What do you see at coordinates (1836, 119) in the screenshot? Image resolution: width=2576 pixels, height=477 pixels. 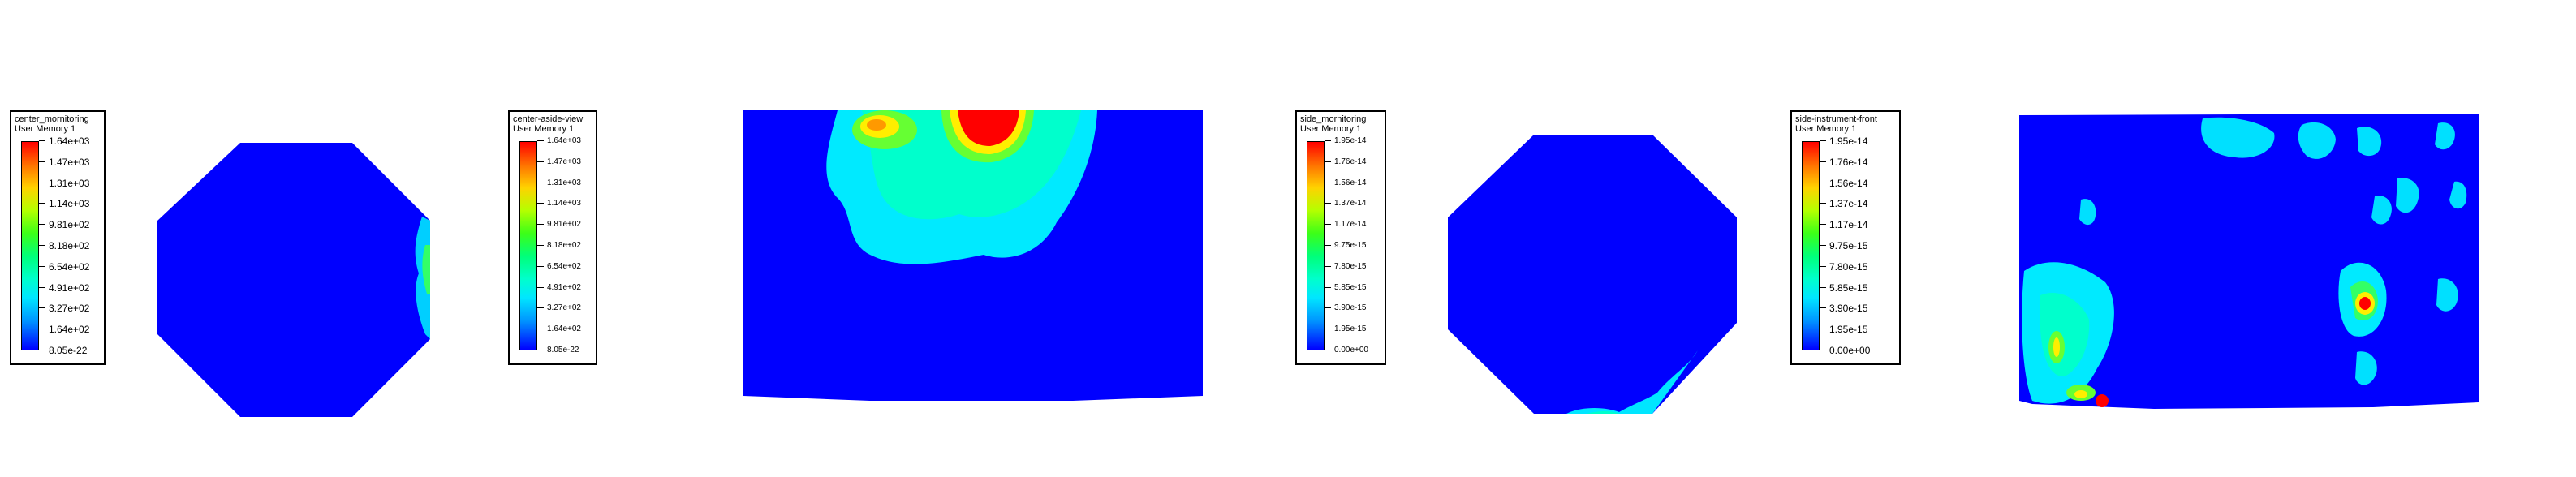 I see `legend-title: side-instrument-front` at bounding box center [1836, 119].